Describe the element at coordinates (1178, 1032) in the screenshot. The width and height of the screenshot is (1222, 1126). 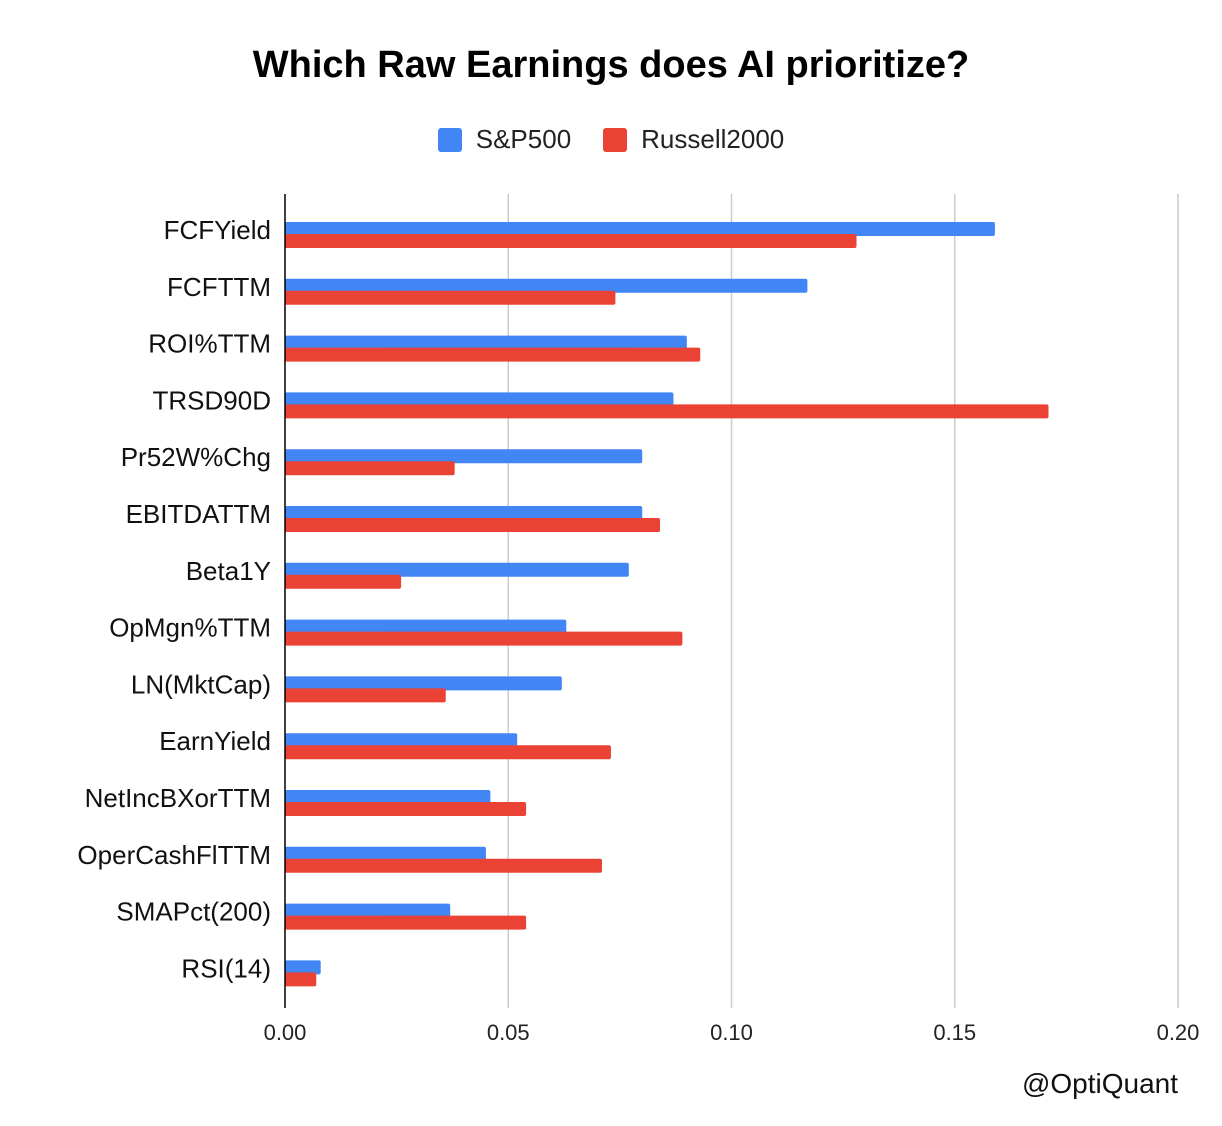
I see `x-tick-label: 0.20` at that location.